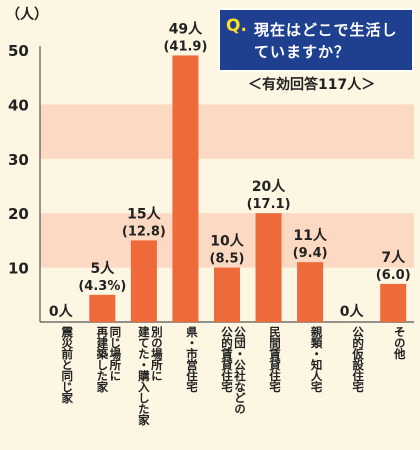  What do you see at coordinates (150, 375) in the screenshot?
I see `category-label: 別の場所に 建てた・購入した家` at bounding box center [150, 375].